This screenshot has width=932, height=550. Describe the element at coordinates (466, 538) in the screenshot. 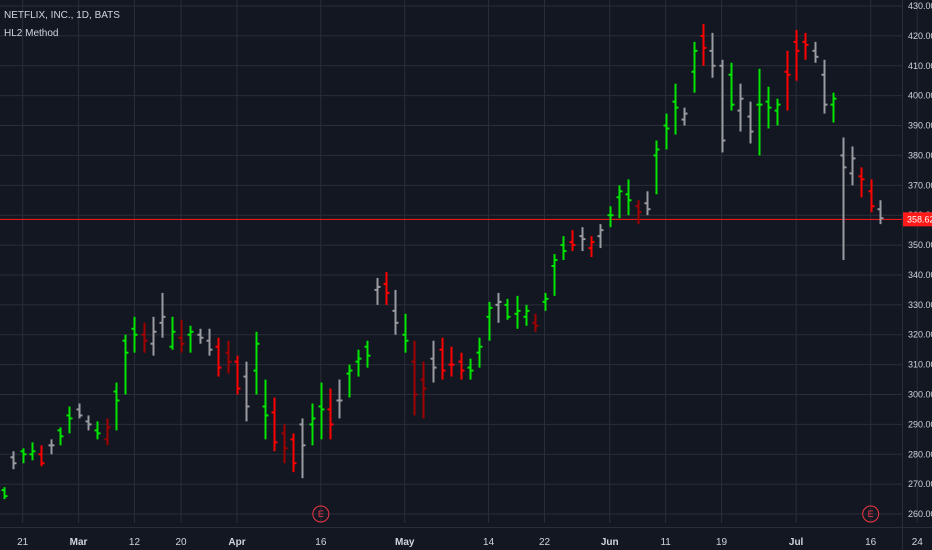

I see `time-axis: 21 Mar 12 20 Apr 16 May 14 22 Jun 11 19 Jul 16 24` at that location.